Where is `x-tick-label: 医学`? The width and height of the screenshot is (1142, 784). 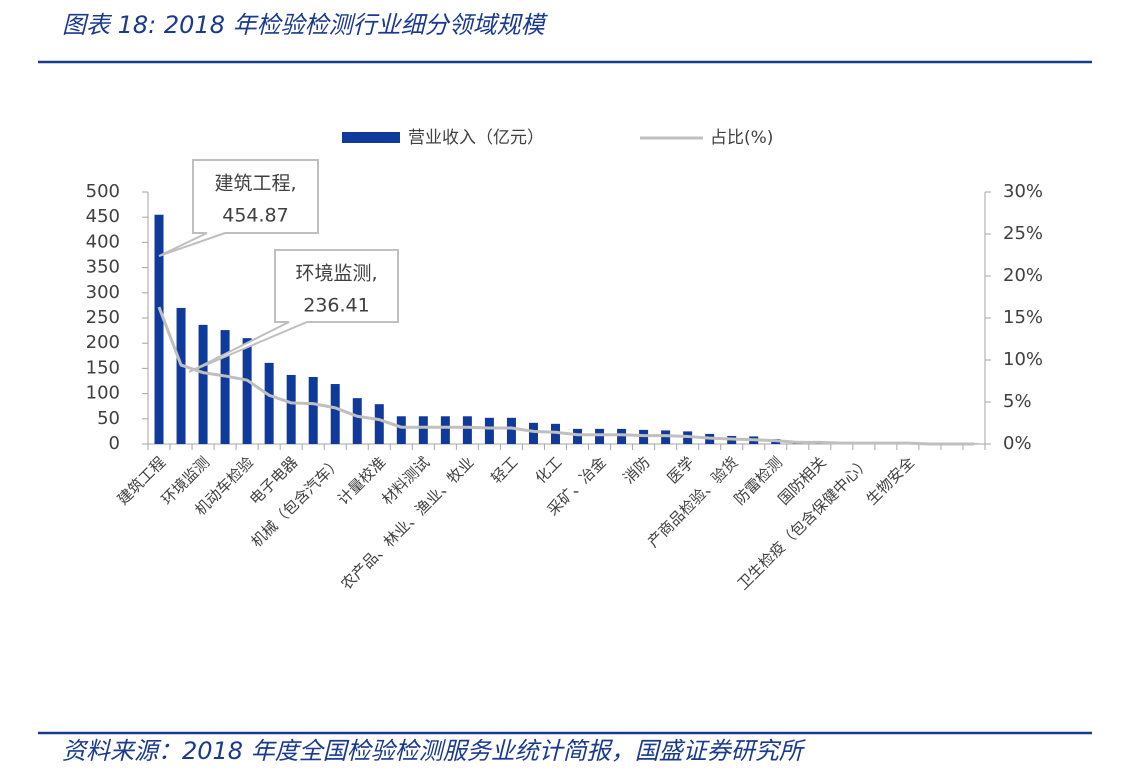
x-tick-label: 医学 is located at coordinates (681, 470).